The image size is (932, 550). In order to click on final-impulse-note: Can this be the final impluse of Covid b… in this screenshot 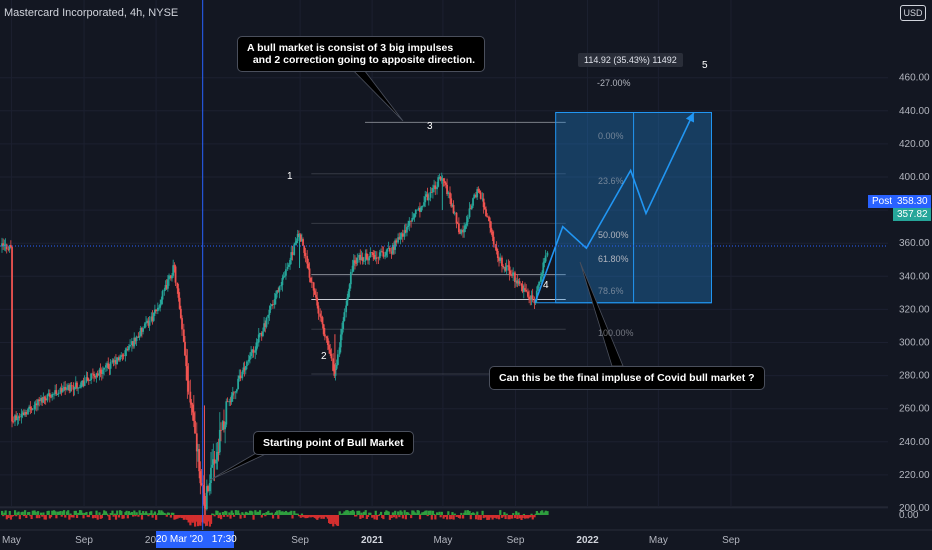, I will do `click(627, 378)`.